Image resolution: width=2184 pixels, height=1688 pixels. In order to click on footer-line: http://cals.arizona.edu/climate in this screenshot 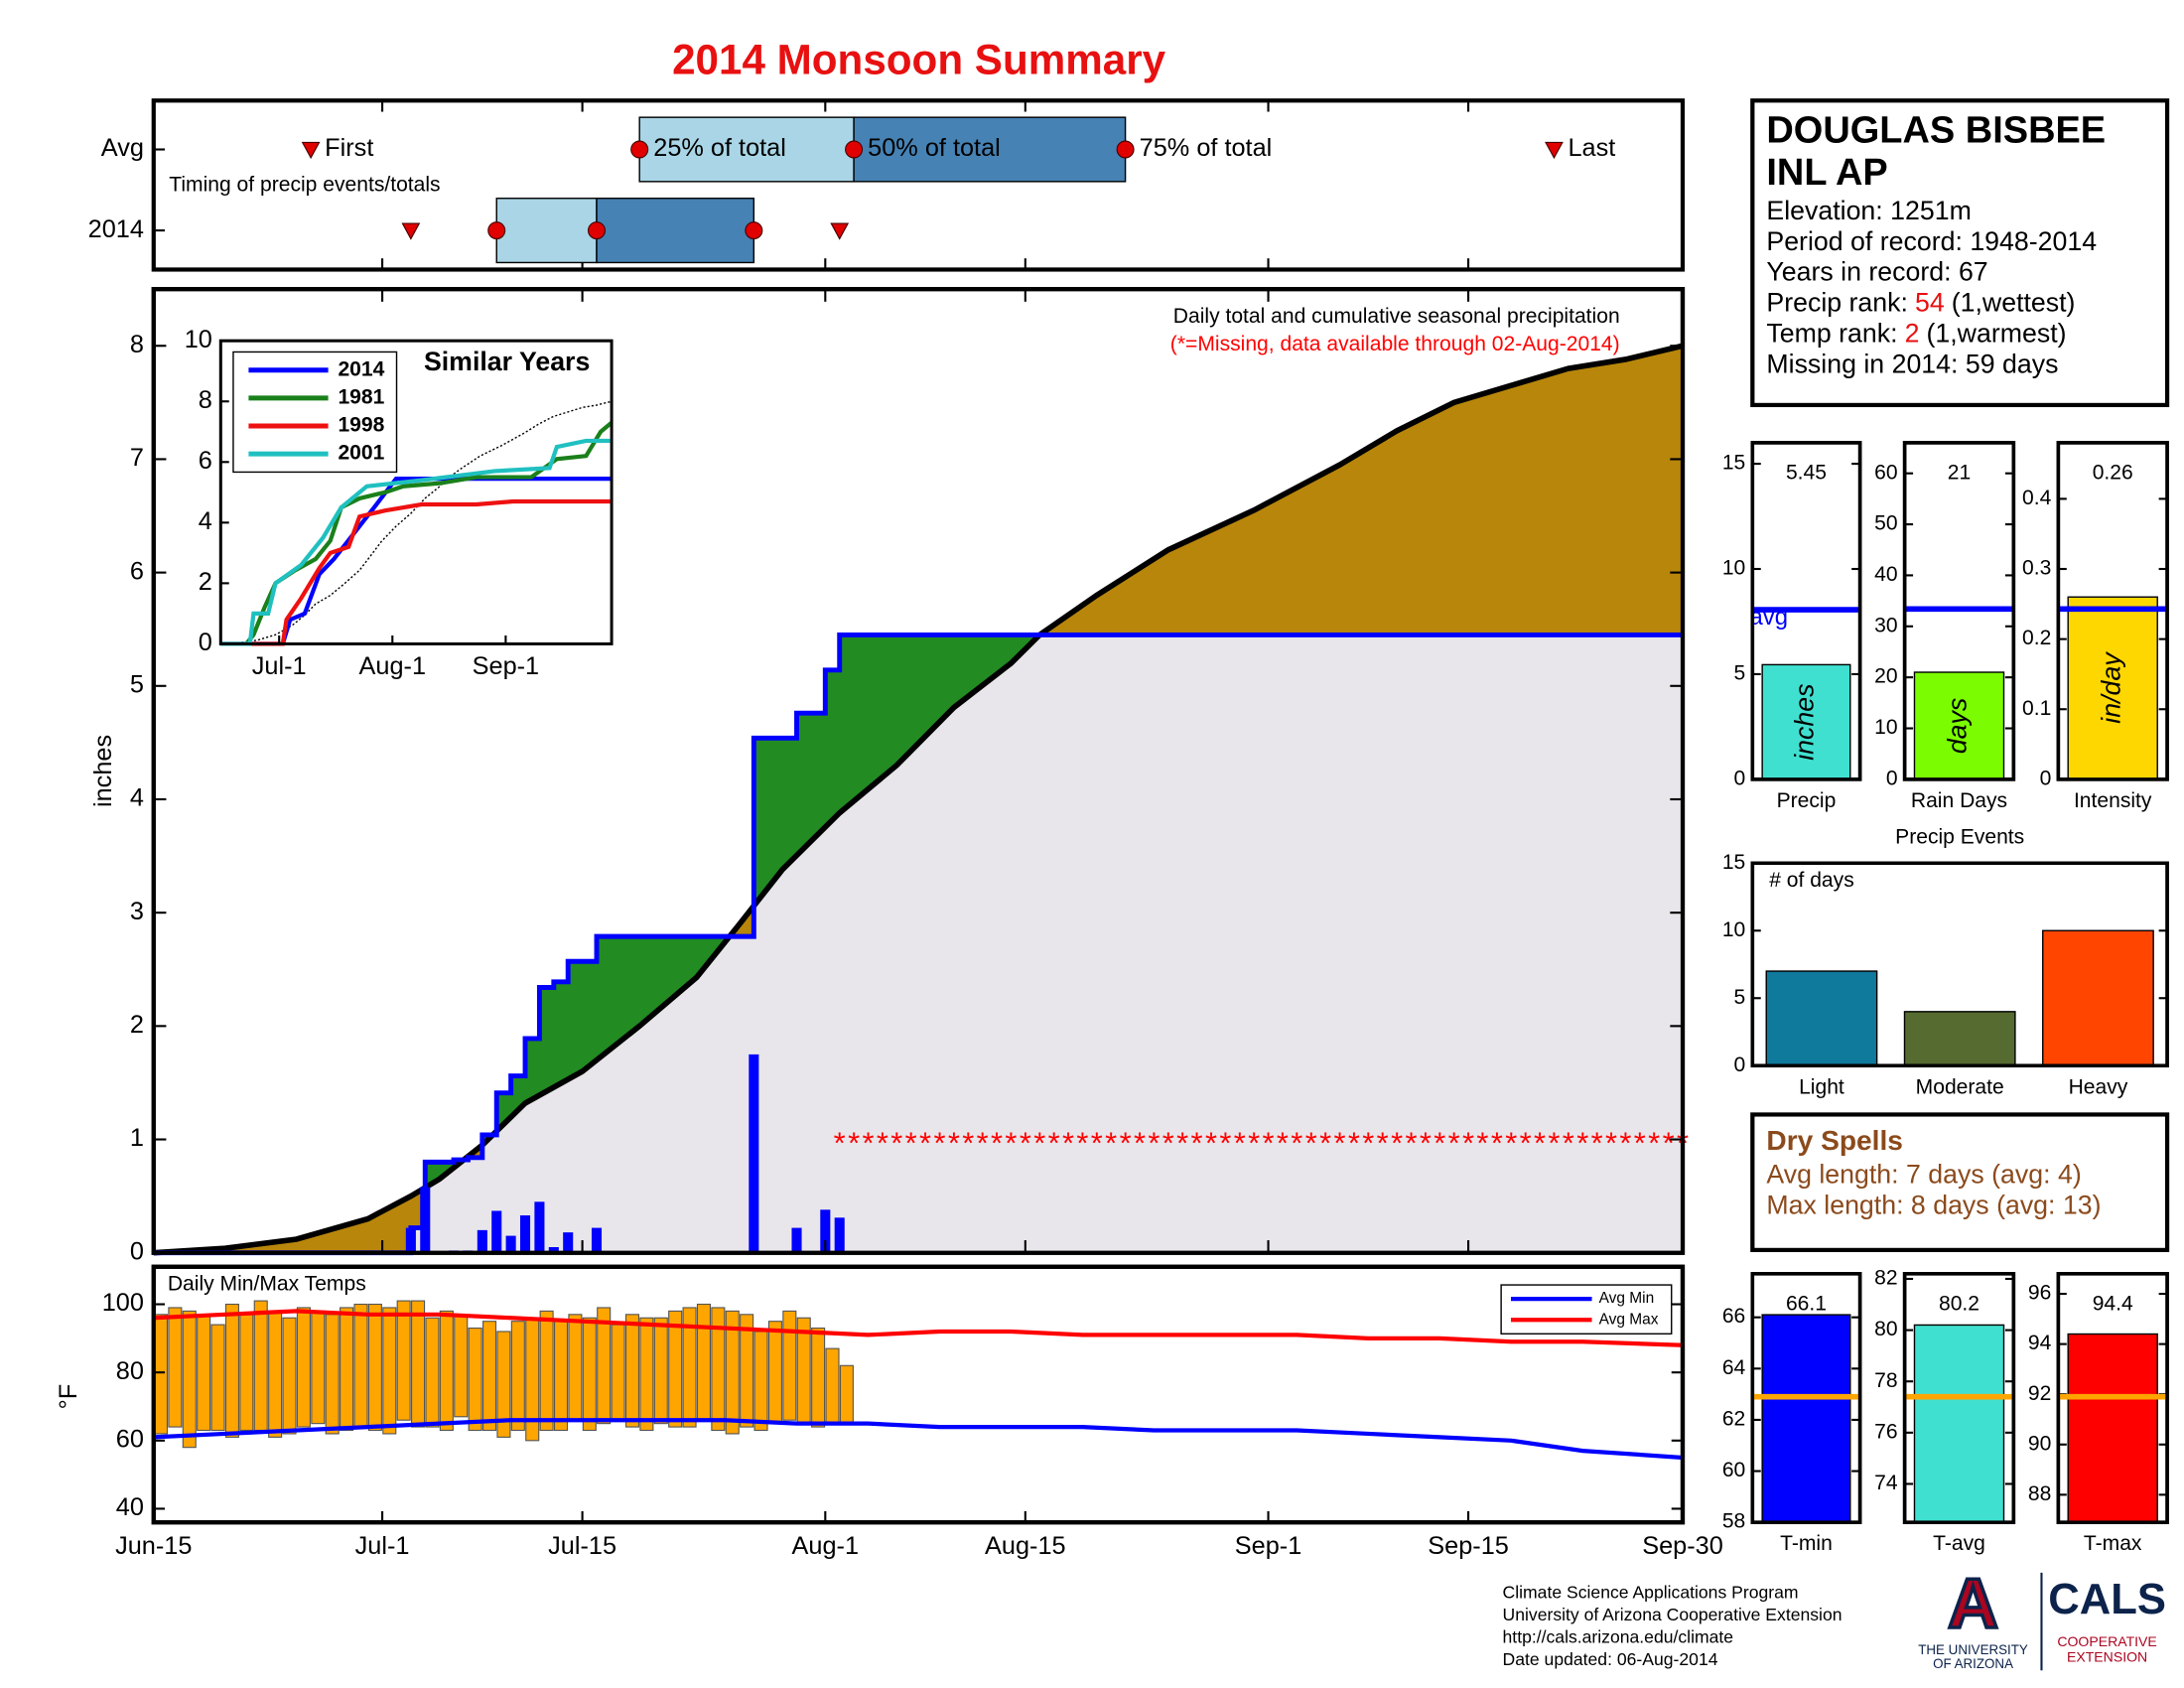, I will do `click(1618, 1637)`.